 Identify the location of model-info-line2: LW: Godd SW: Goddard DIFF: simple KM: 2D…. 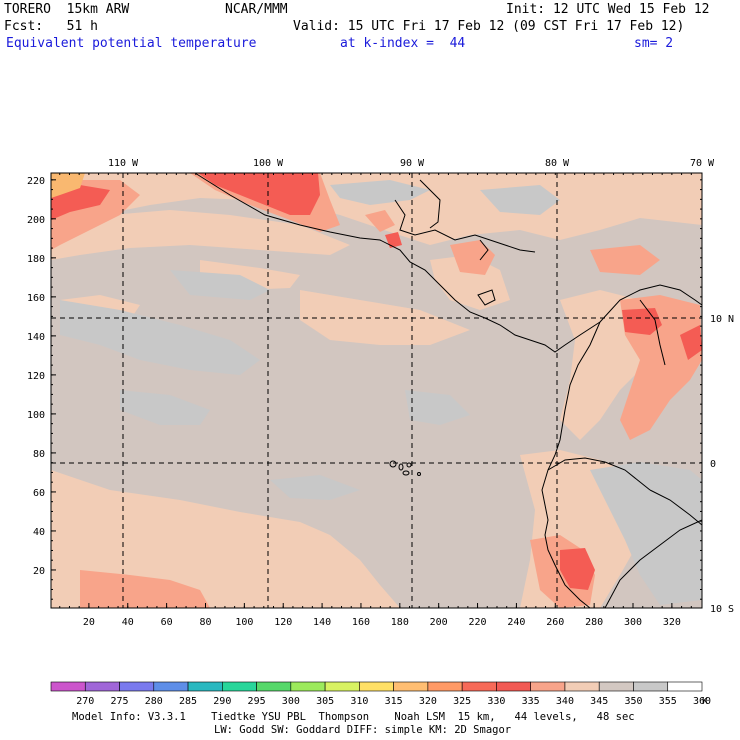
(363, 730).